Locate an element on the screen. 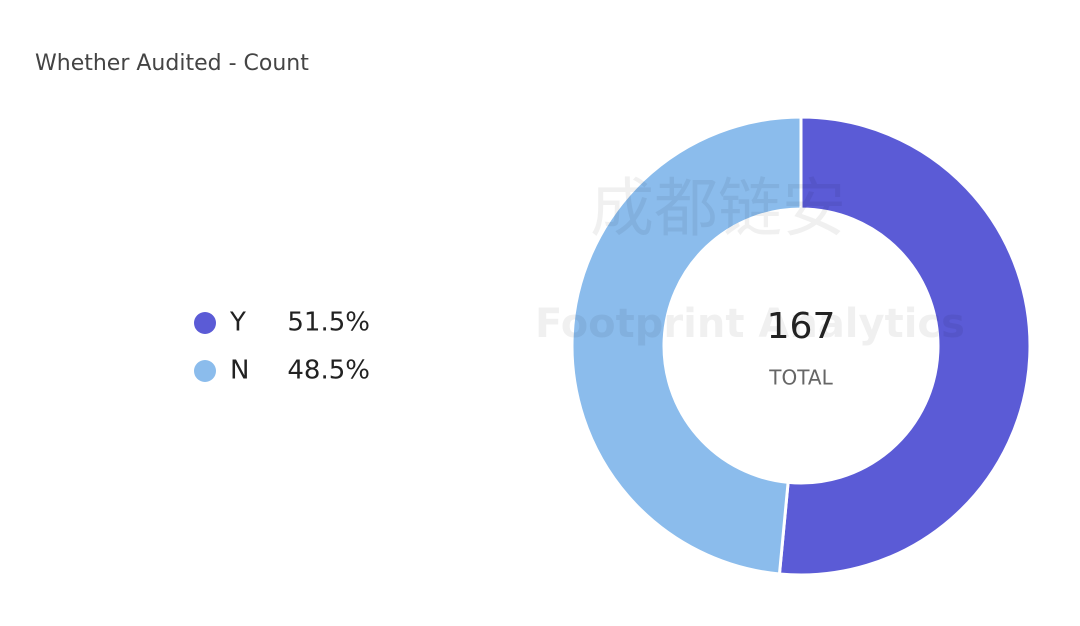 The height and width of the screenshot is (626, 1080). watermark: Footprint Analytics is located at coordinates (750, 324).